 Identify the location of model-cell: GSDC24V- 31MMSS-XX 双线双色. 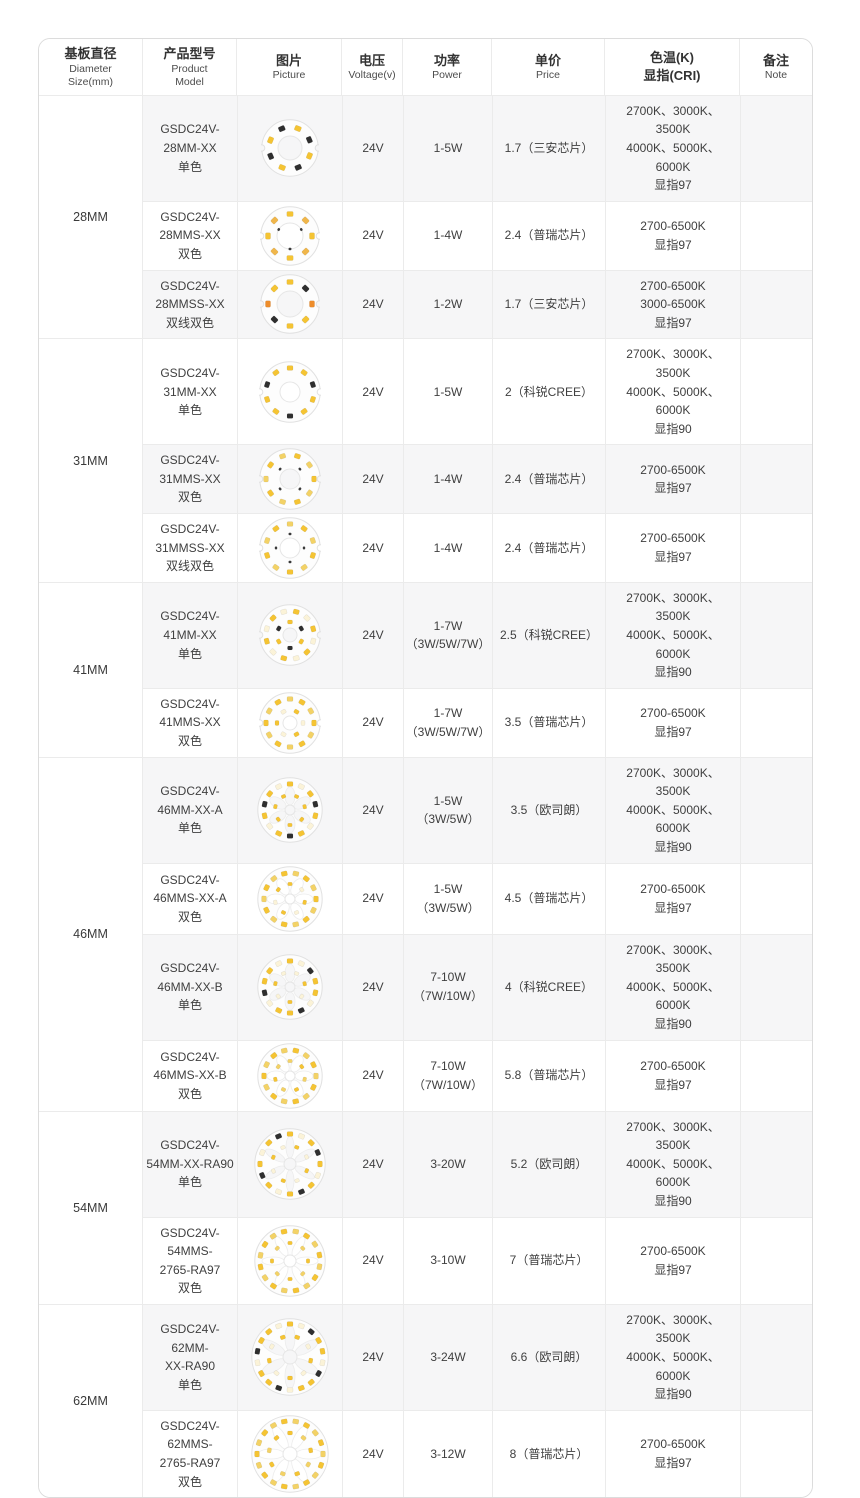
(190, 548).